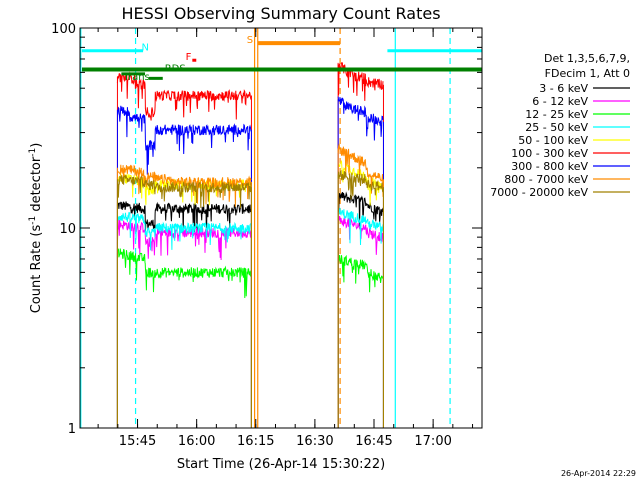 Image resolution: width=640 pixels, height=480 pixels. What do you see at coordinates (553, 140) in the screenshot?
I see `legend-entry-4: 50 - 100 keV` at bounding box center [553, 140].